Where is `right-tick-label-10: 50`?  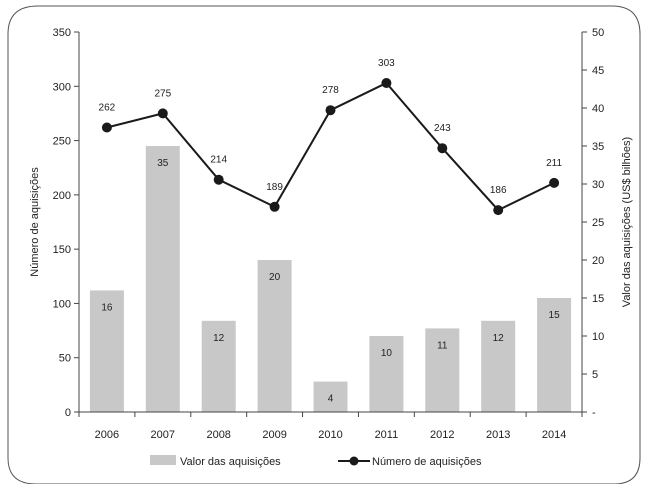
right-tick-label-10: 50 is located at coordinates (598, 33).